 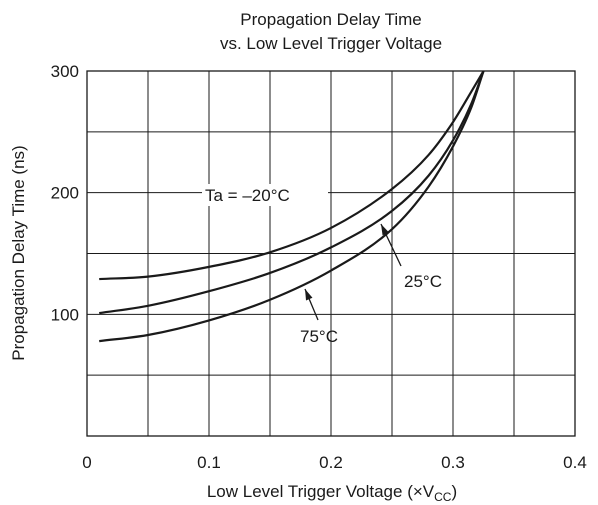 I want to click on y-tick-label: 300, so click(x=65, y=71).